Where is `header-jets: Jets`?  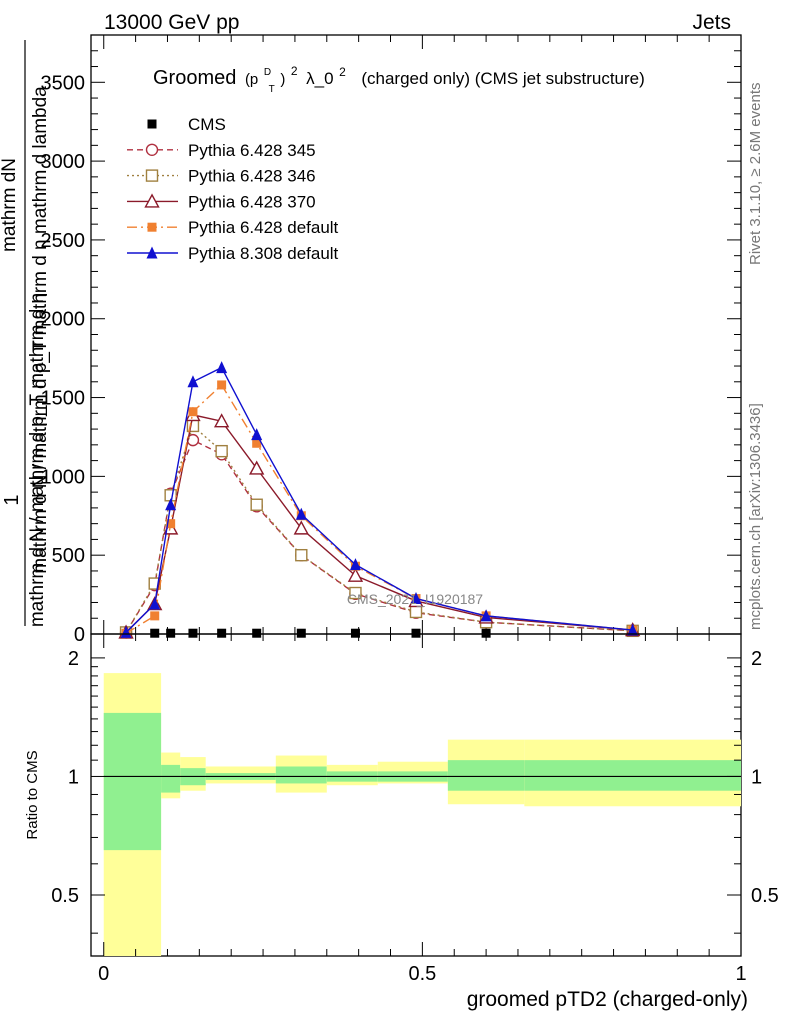 header-jets: Jets is located at coordinates (711, 22).